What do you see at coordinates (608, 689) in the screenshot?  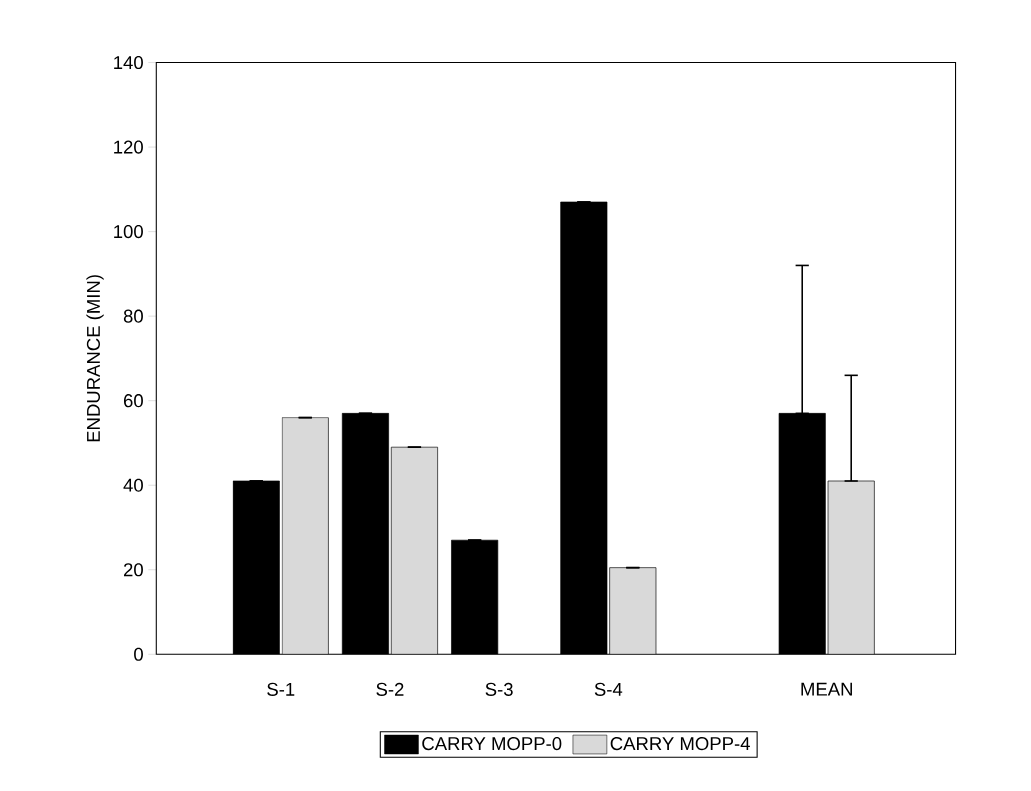 I see `x-tick-label: S-4` at bounding box center [608, 689].